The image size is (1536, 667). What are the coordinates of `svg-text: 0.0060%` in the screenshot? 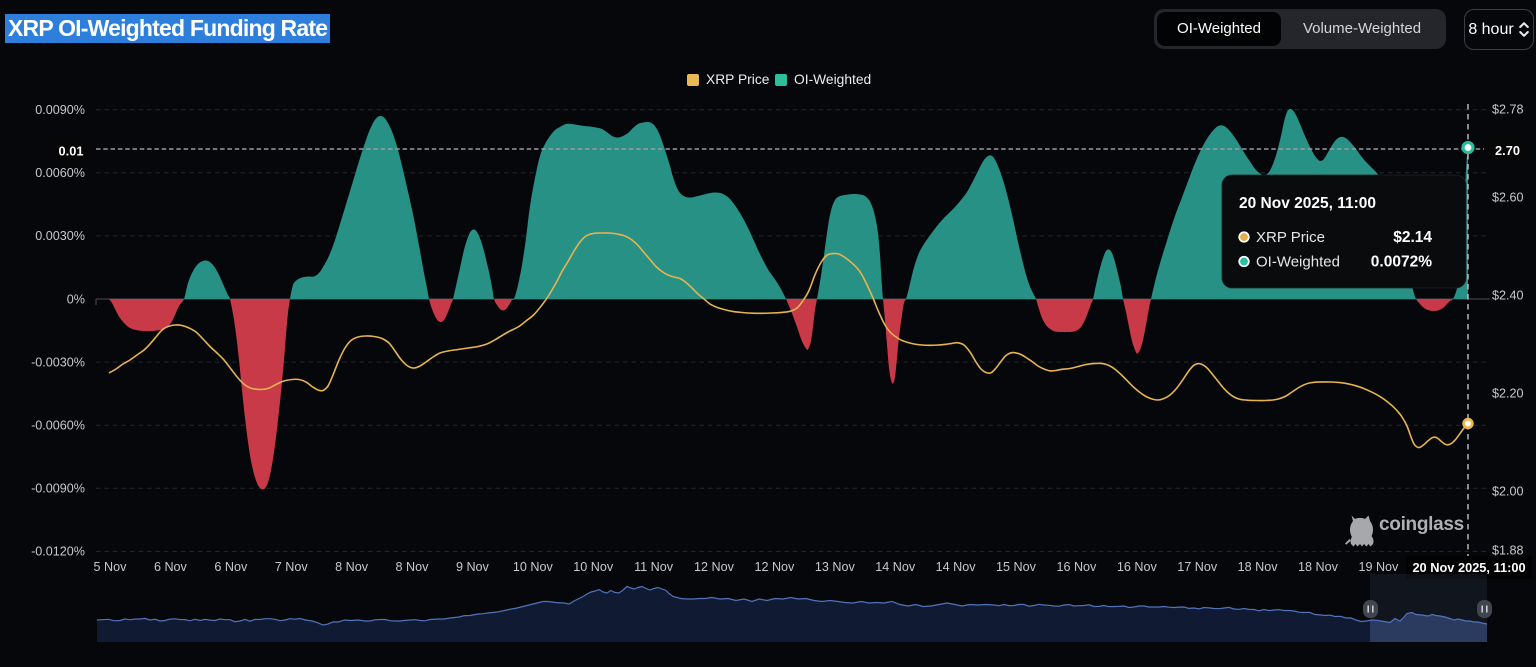 It's located at (60, 173).